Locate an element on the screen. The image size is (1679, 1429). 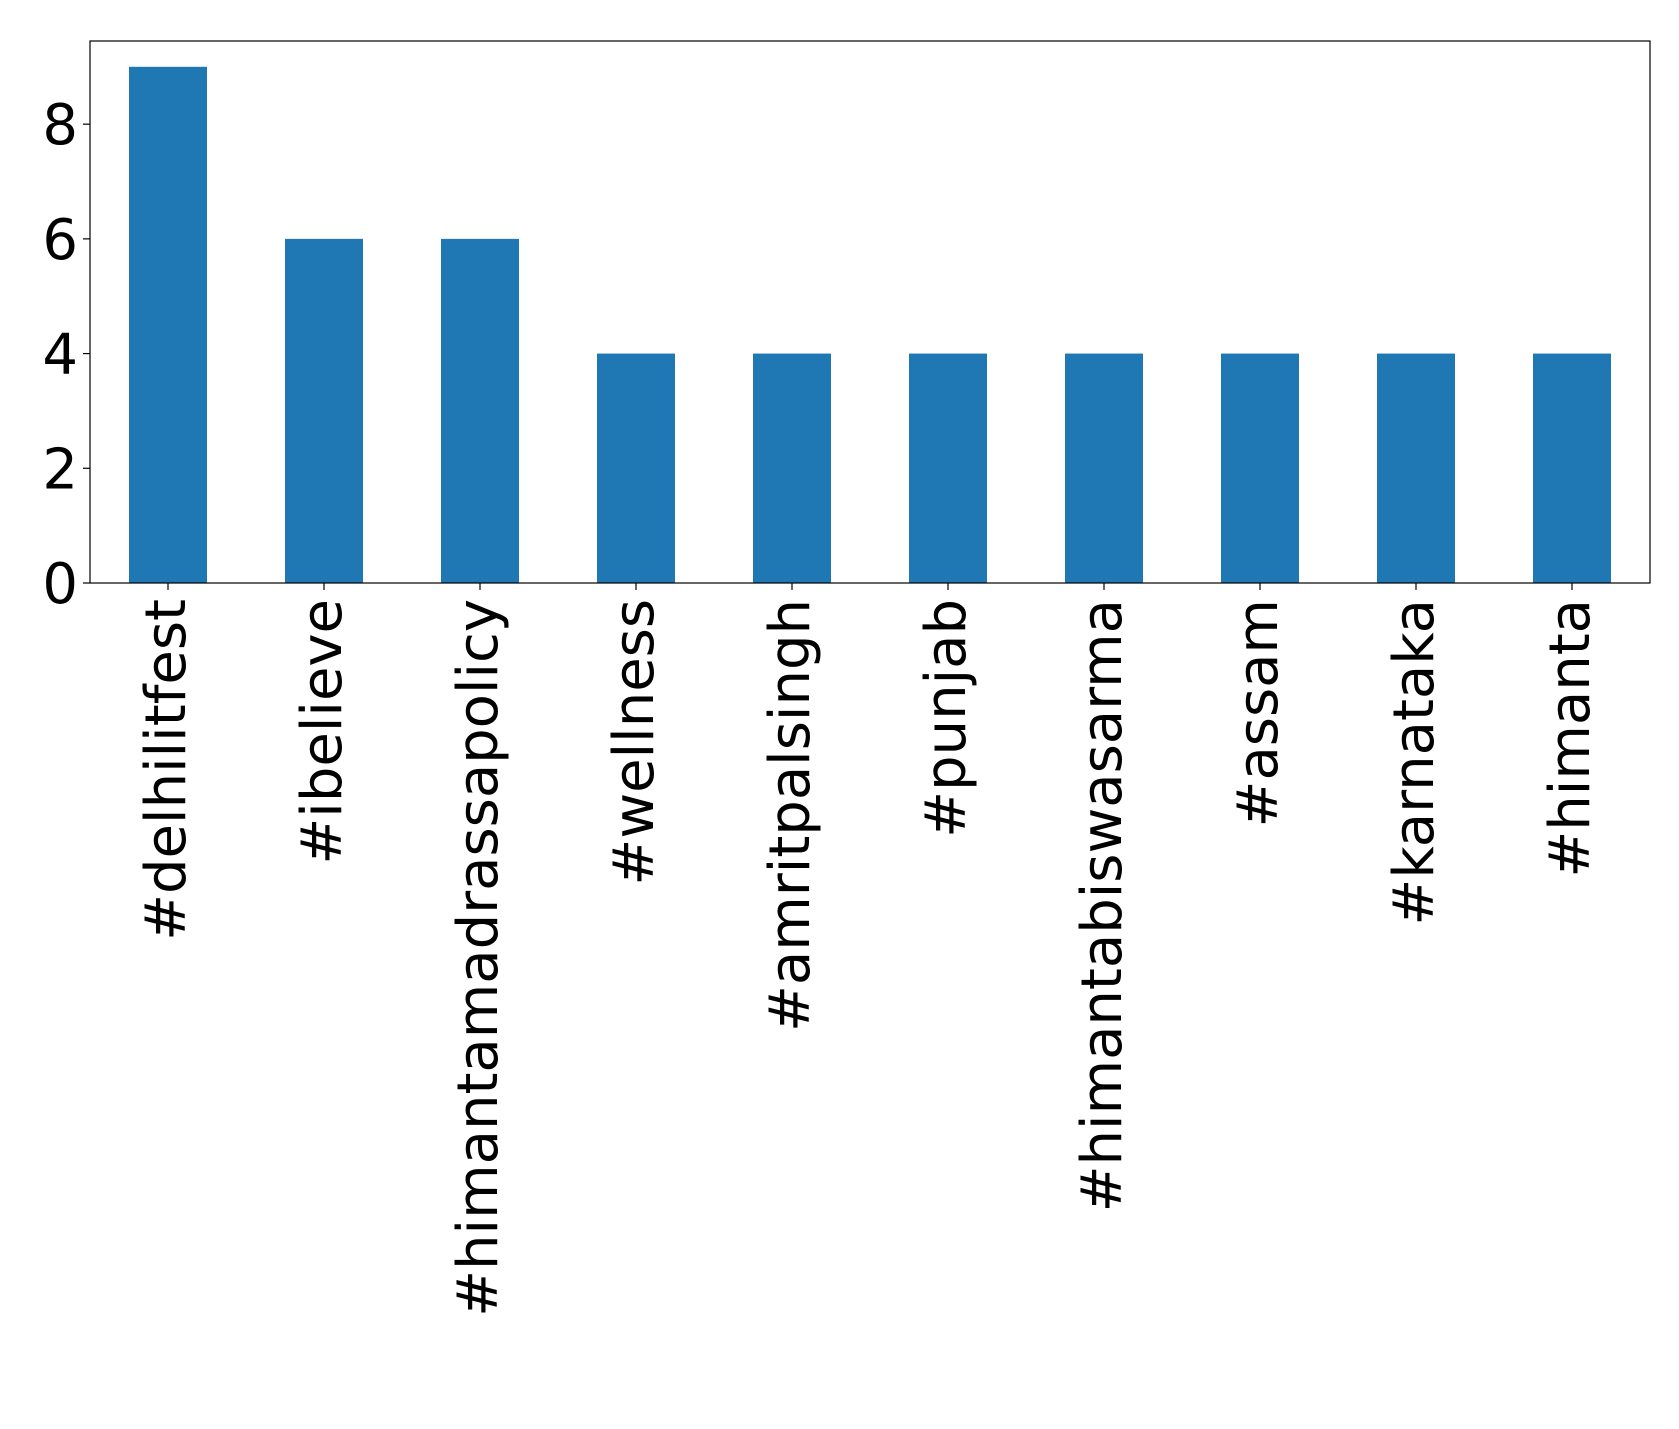
x-tick-label: #karnataka is located at coordinates (1414, 762).